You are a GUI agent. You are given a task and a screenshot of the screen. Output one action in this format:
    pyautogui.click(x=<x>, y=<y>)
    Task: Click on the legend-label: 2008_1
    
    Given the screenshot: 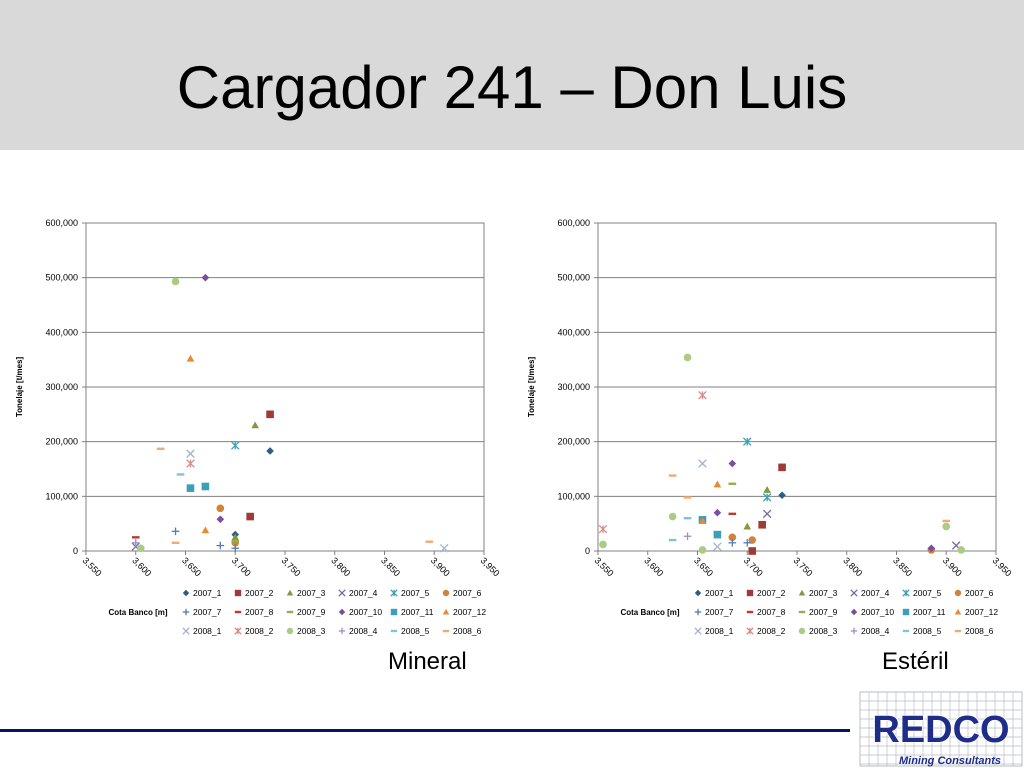 What is the action you would take?
    pyautogui.click(x=207, y=631)
    